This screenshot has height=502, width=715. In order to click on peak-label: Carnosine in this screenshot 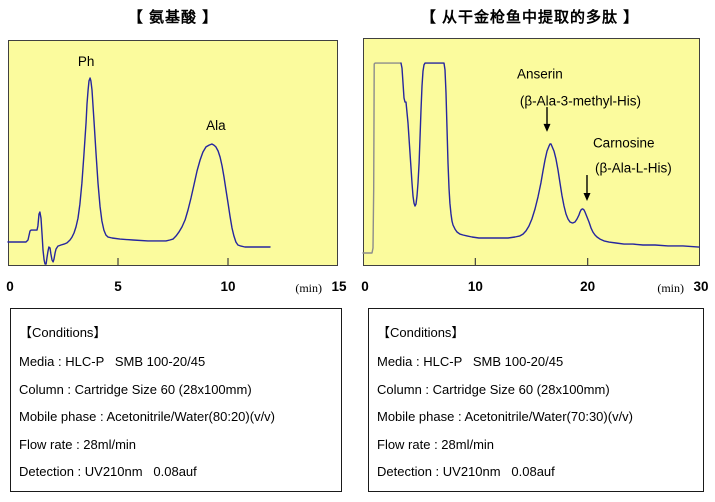, I will do `click(624, 142)`.